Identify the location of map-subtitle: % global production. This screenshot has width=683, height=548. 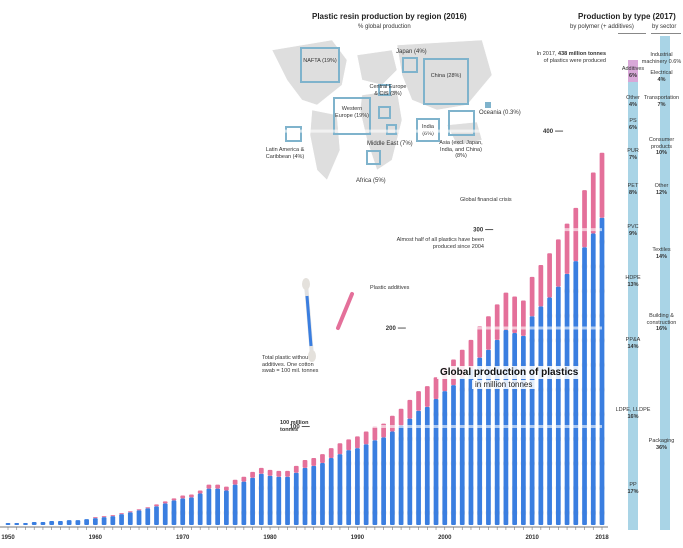
(384, 27).